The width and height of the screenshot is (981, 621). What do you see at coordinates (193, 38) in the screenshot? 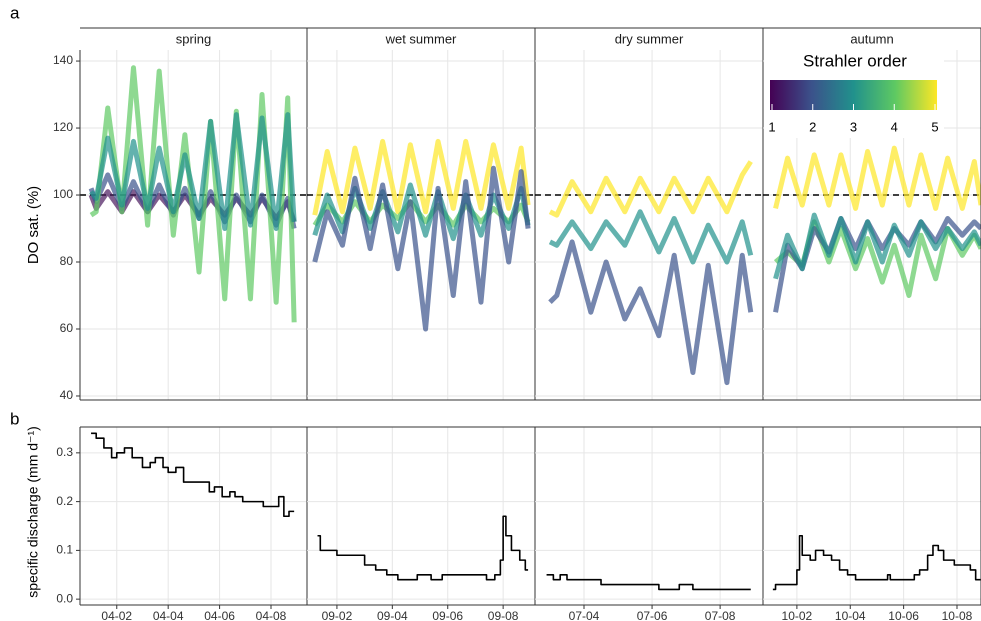
I see `facet-title: spring` at bounding box center [193, 38].